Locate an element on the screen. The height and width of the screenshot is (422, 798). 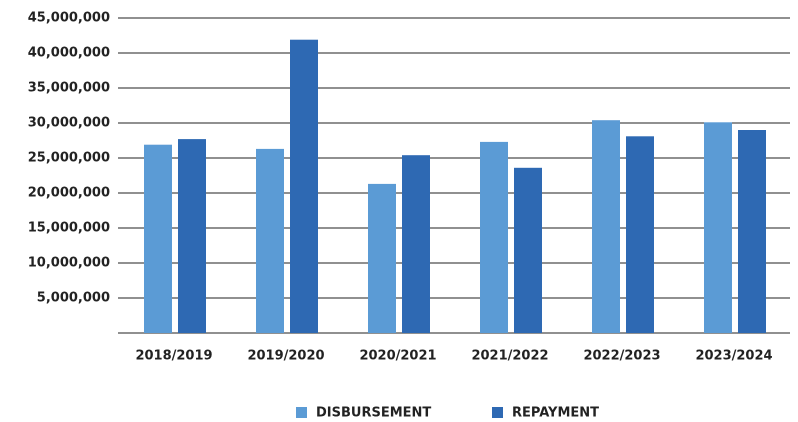
x-tick-label: 2020/2021 is located at coordinates (397, 356).